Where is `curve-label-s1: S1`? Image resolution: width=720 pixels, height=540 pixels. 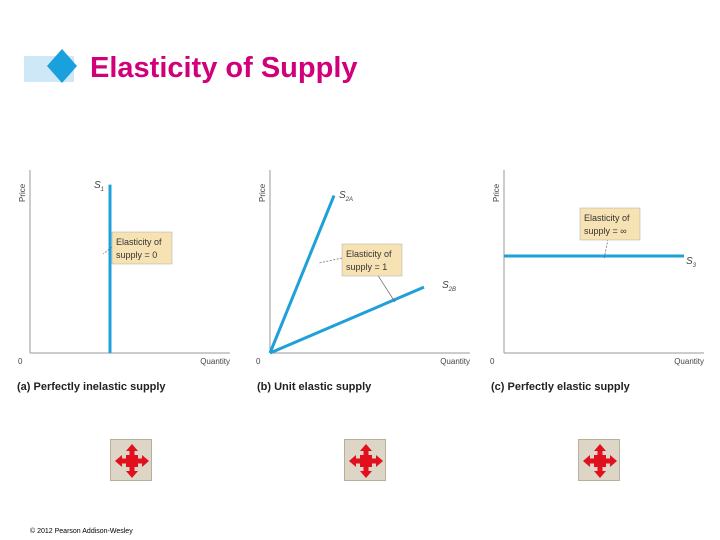 curve-label-s1: S1 is located at coordinates (99, 186).